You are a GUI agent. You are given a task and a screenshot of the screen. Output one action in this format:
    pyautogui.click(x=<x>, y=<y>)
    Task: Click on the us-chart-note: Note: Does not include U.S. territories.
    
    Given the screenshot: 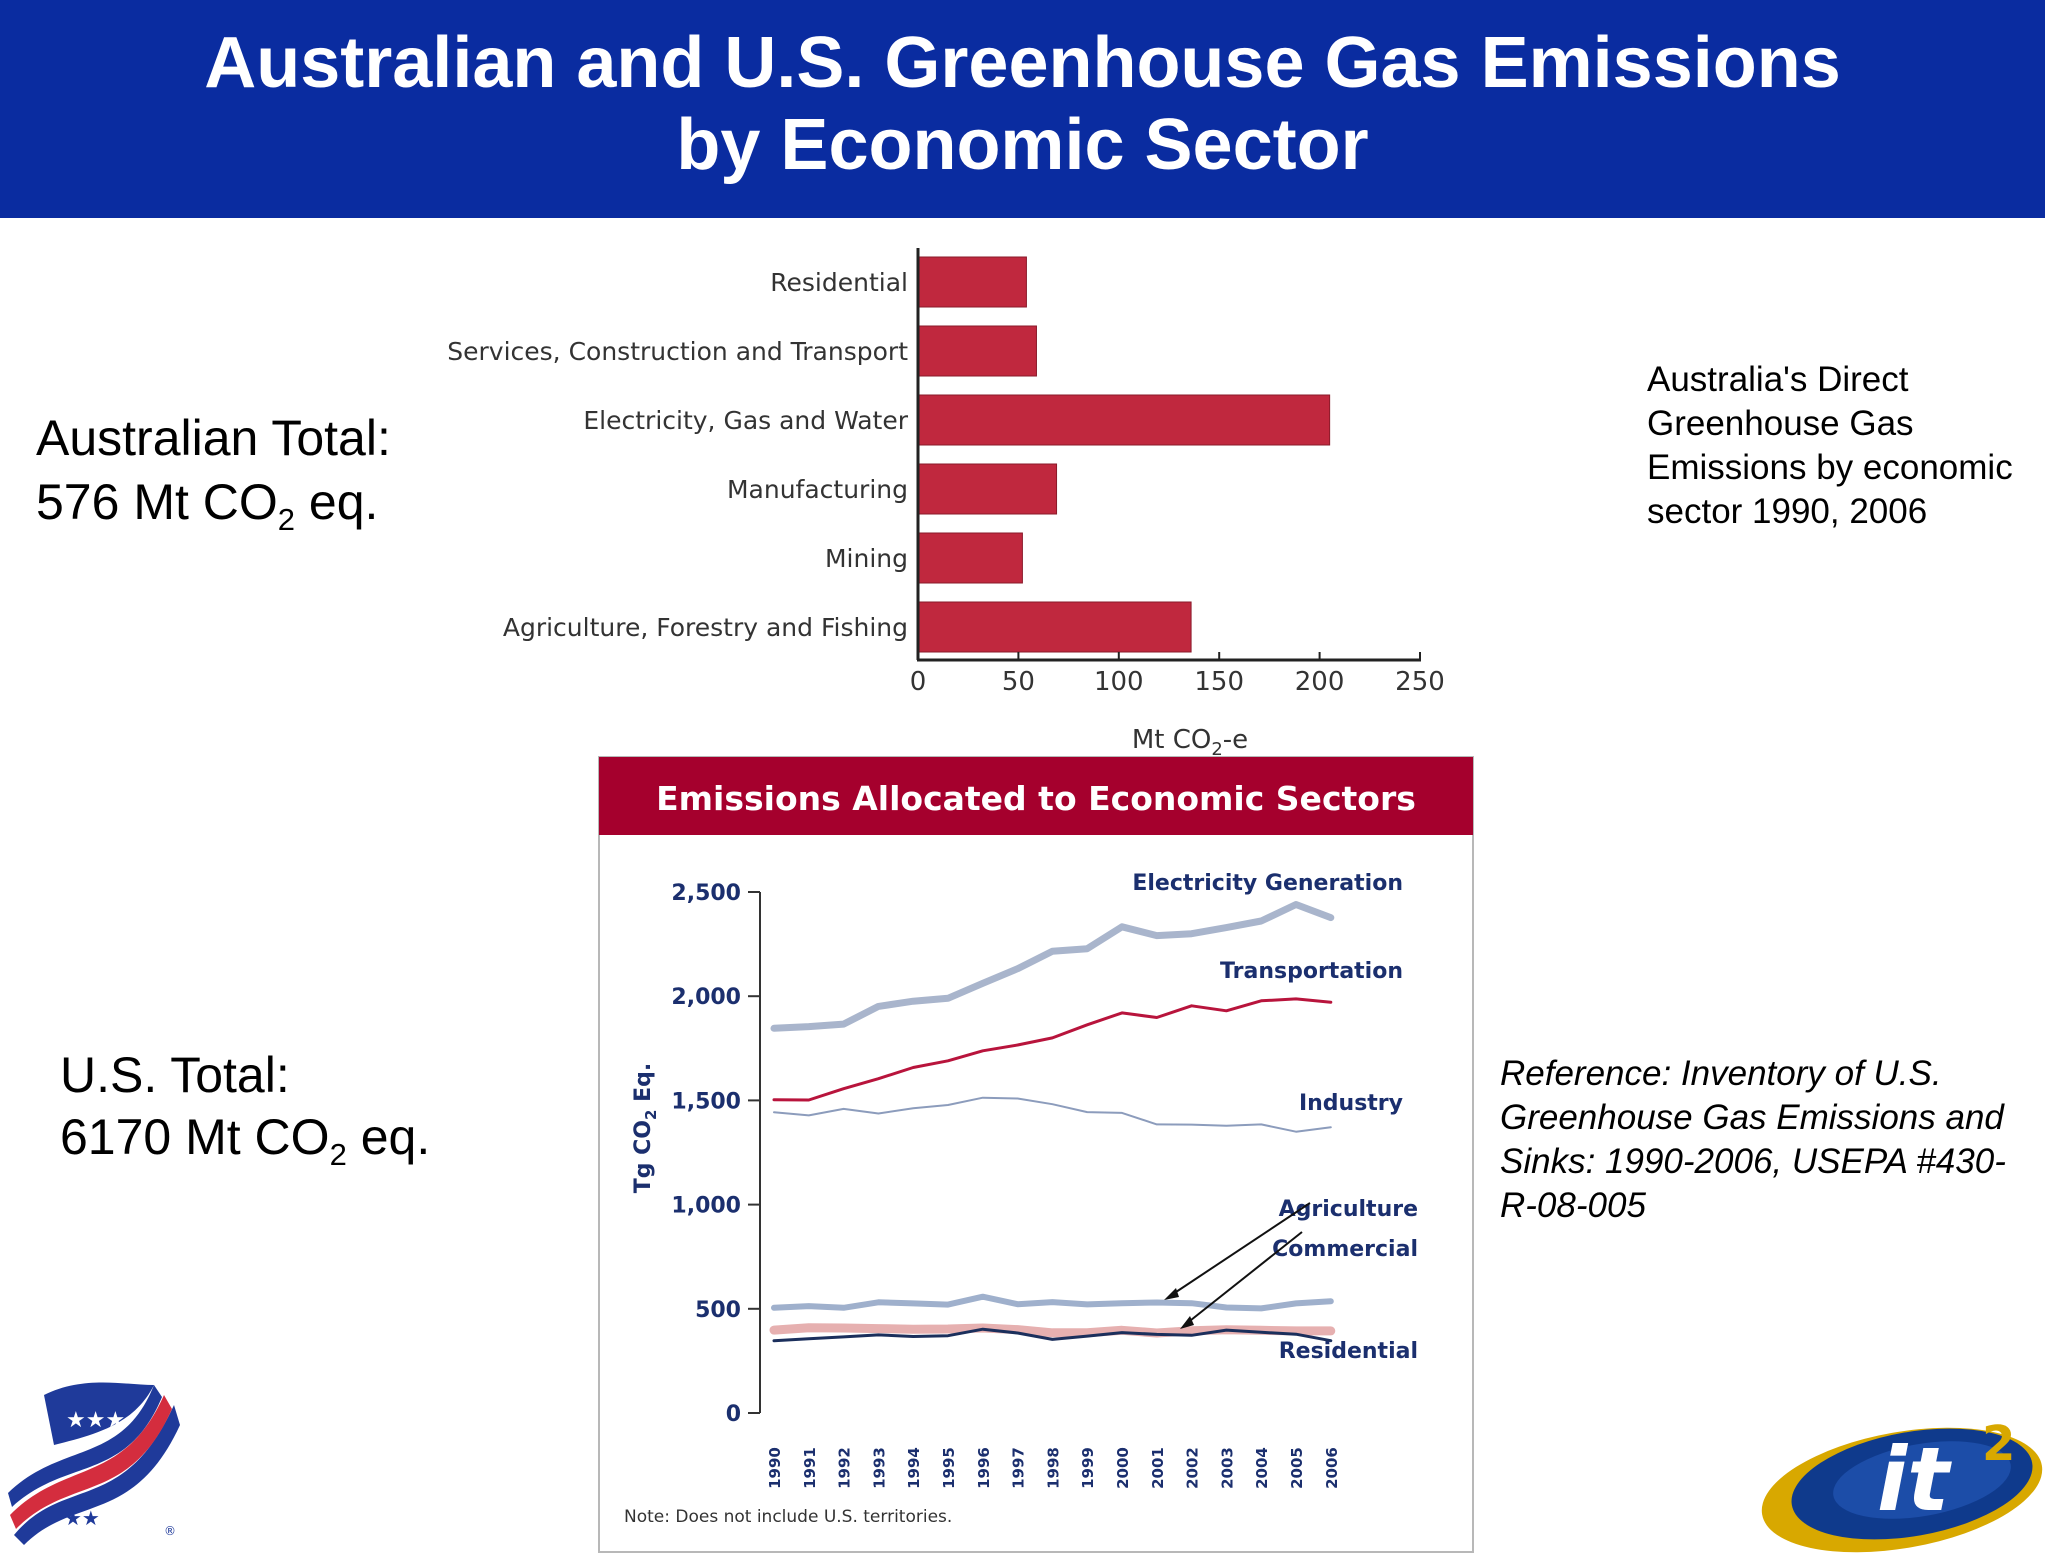 What is the action you would take?
    pyautogui.click(x=788, y=1517)
    